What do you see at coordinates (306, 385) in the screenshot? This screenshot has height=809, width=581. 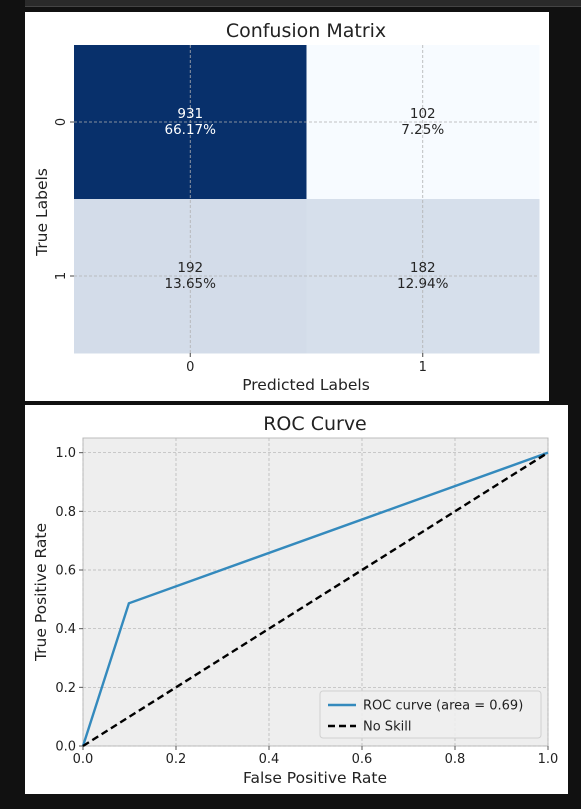 I see `cm-xlabel: Predicted Labels` at bounding box center [306, 385].